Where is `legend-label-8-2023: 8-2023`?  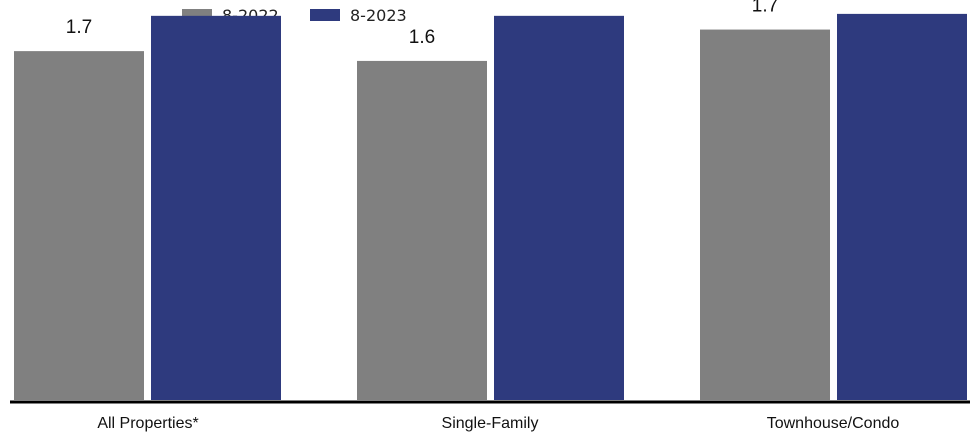 legend-label-8-2023: 8-2023 is located at coordinates (378, 15).